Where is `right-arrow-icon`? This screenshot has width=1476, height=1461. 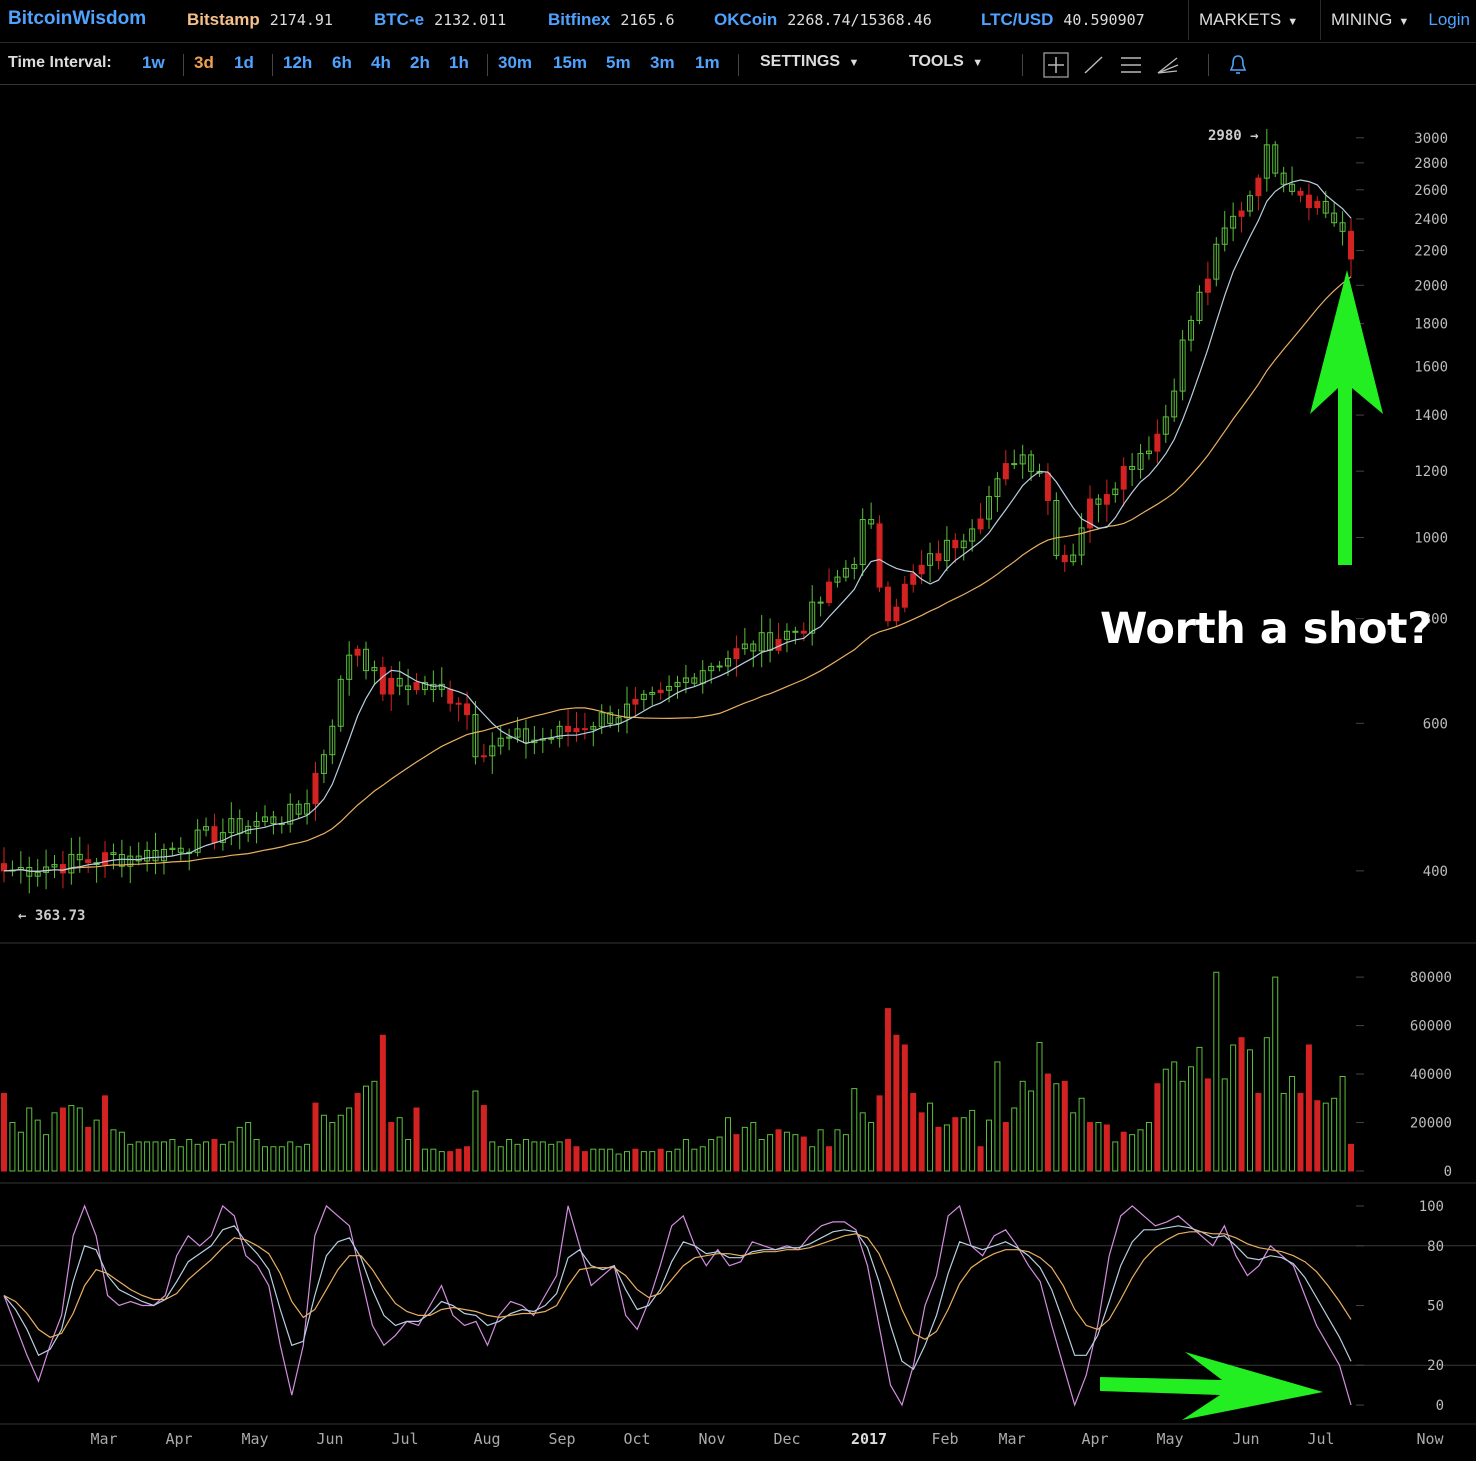
right-arrow-icon is located at coordinates (1211, 1386).